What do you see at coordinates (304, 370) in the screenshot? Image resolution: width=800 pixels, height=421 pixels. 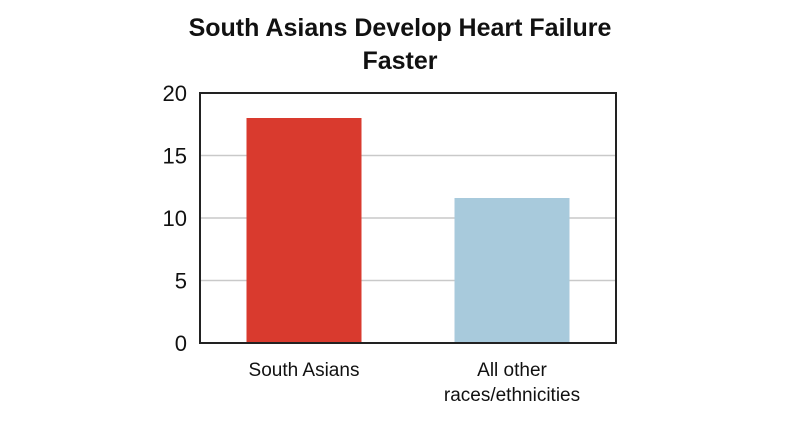 I see `x-tick-label: South Asians` at bounding box center [304, 370].